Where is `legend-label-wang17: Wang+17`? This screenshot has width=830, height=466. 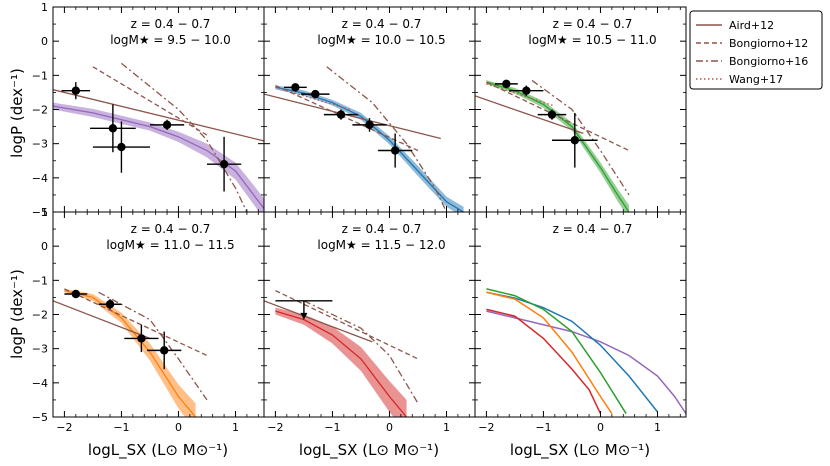 legend-label-wang17: Wang+17 is located at coordinates (756, 79).